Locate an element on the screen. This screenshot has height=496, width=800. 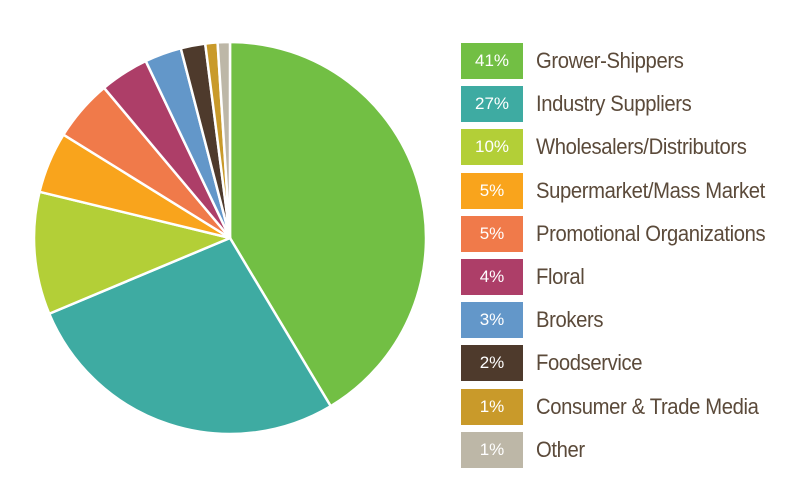
pie-slice-industry-suppliers is located at coordinates (189, 336).